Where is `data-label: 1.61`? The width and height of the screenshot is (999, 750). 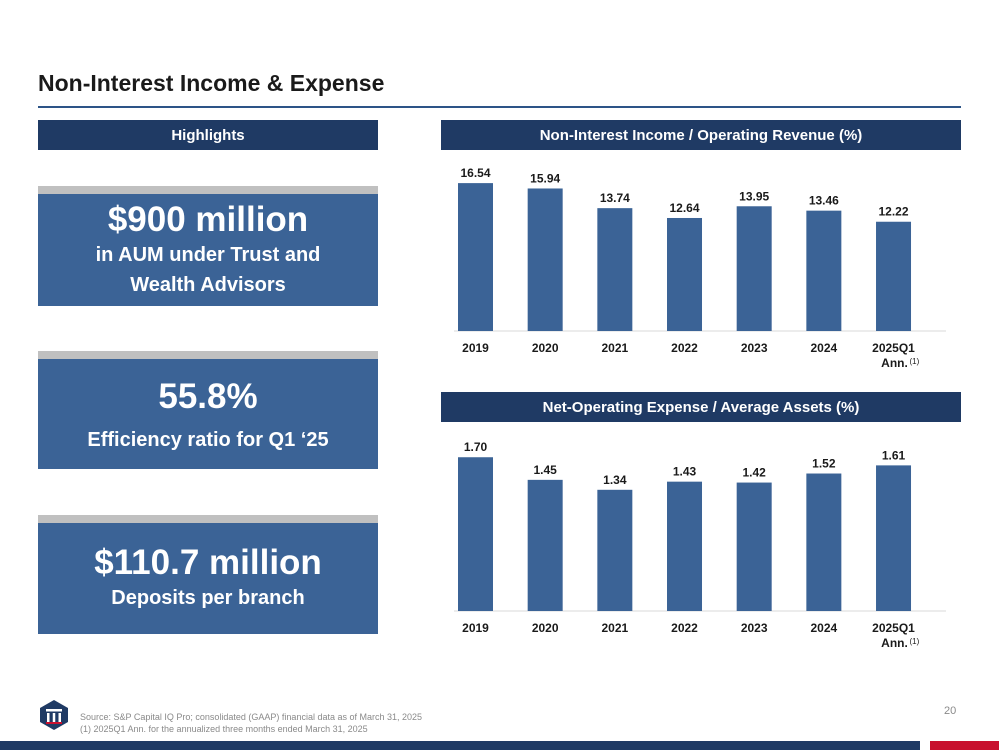 data-label: 1.61 is located at coordinates (894, 455).